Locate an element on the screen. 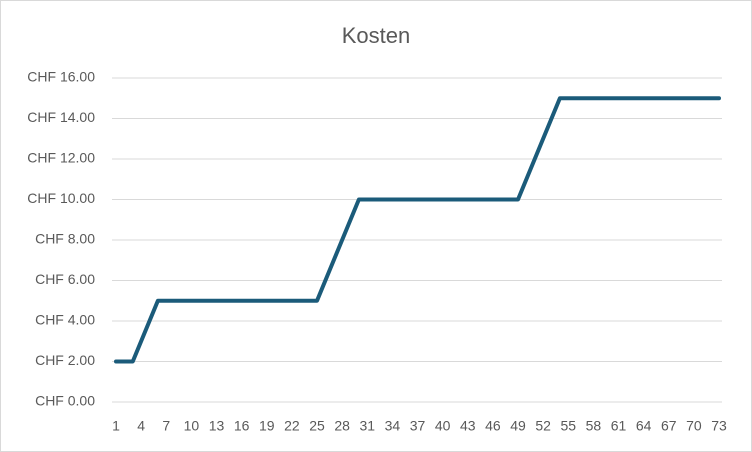 This screenshot has height=452, width=752. x-tick-label: 49 is located at coordinates (518, 426).